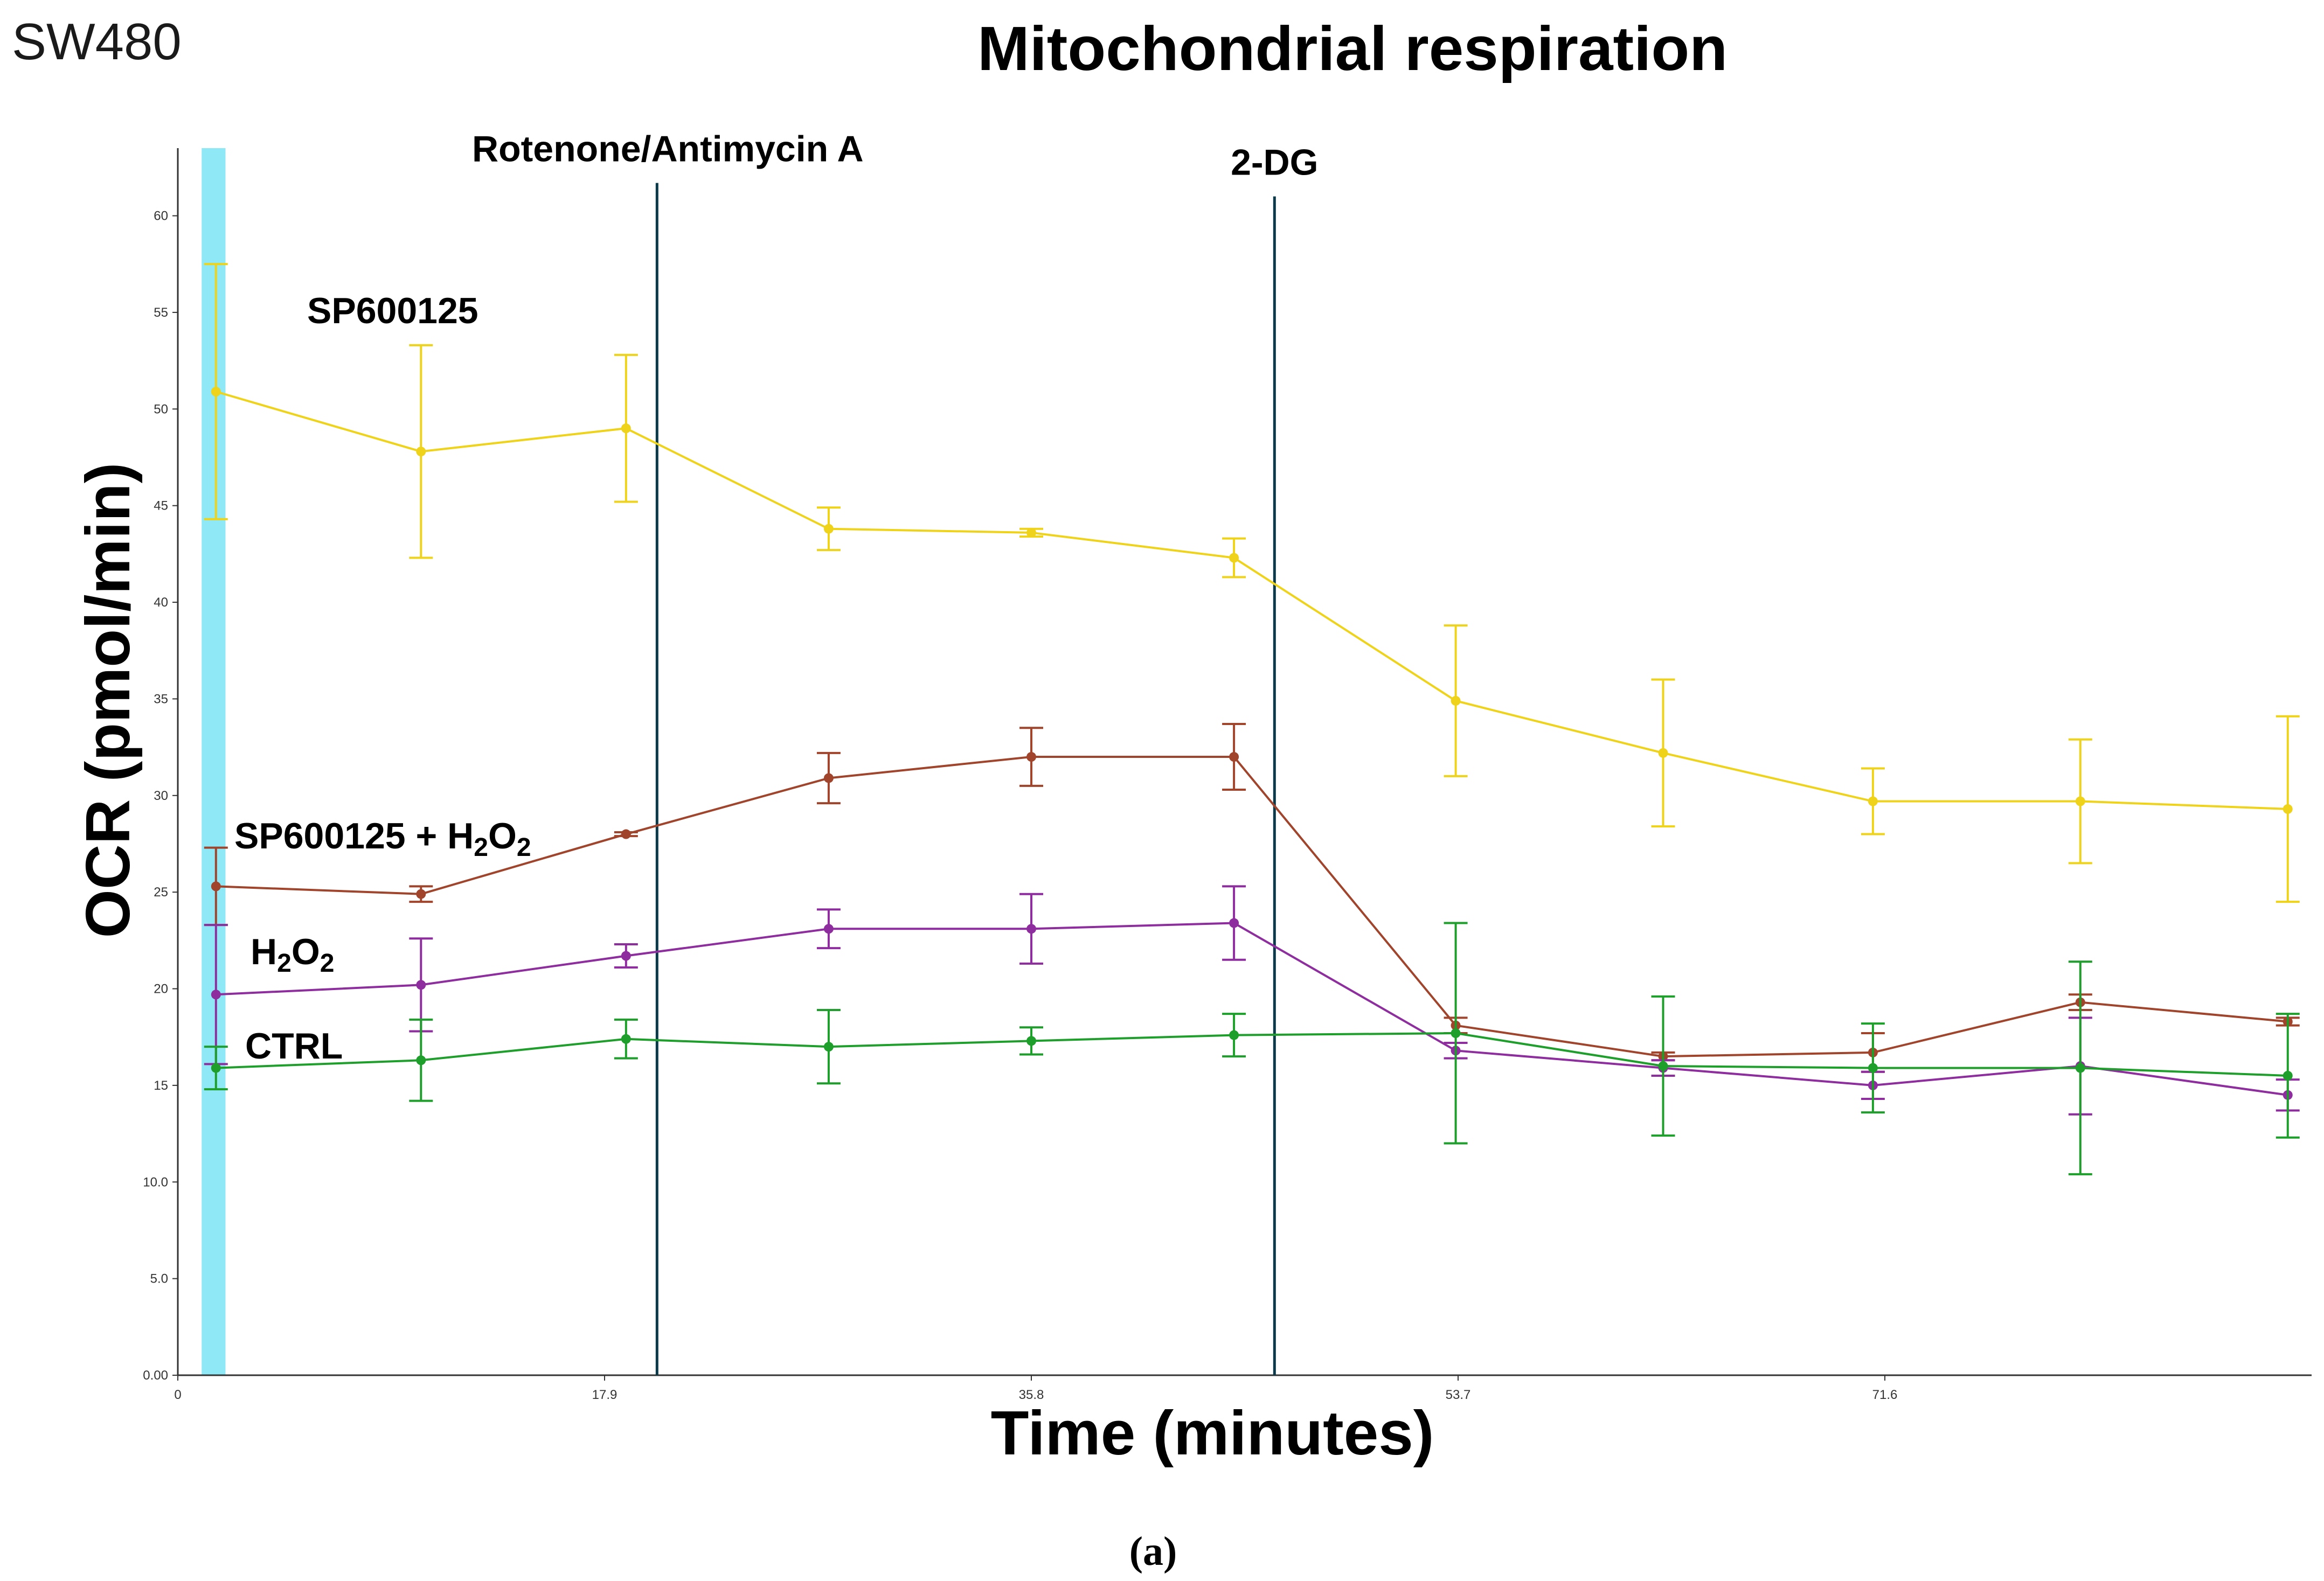 The width and height of the screenshot is (2324, 1581). Describe the element at coordinates (177, 1395) in the screenshot. I see `x-tick-label: 0` at that location.